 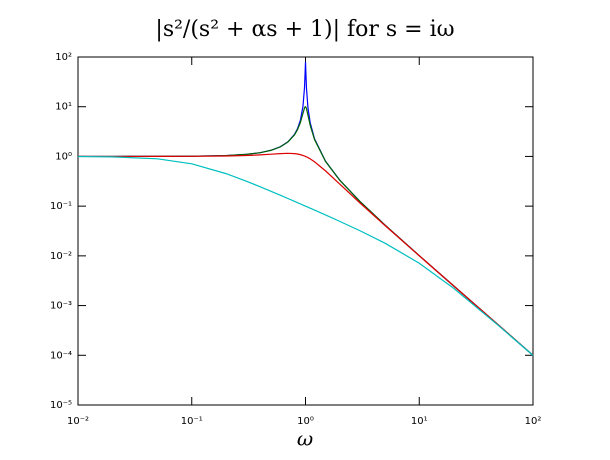 I want to click on y-tick-label: 10⁻¹, so click(x=61, y=206).